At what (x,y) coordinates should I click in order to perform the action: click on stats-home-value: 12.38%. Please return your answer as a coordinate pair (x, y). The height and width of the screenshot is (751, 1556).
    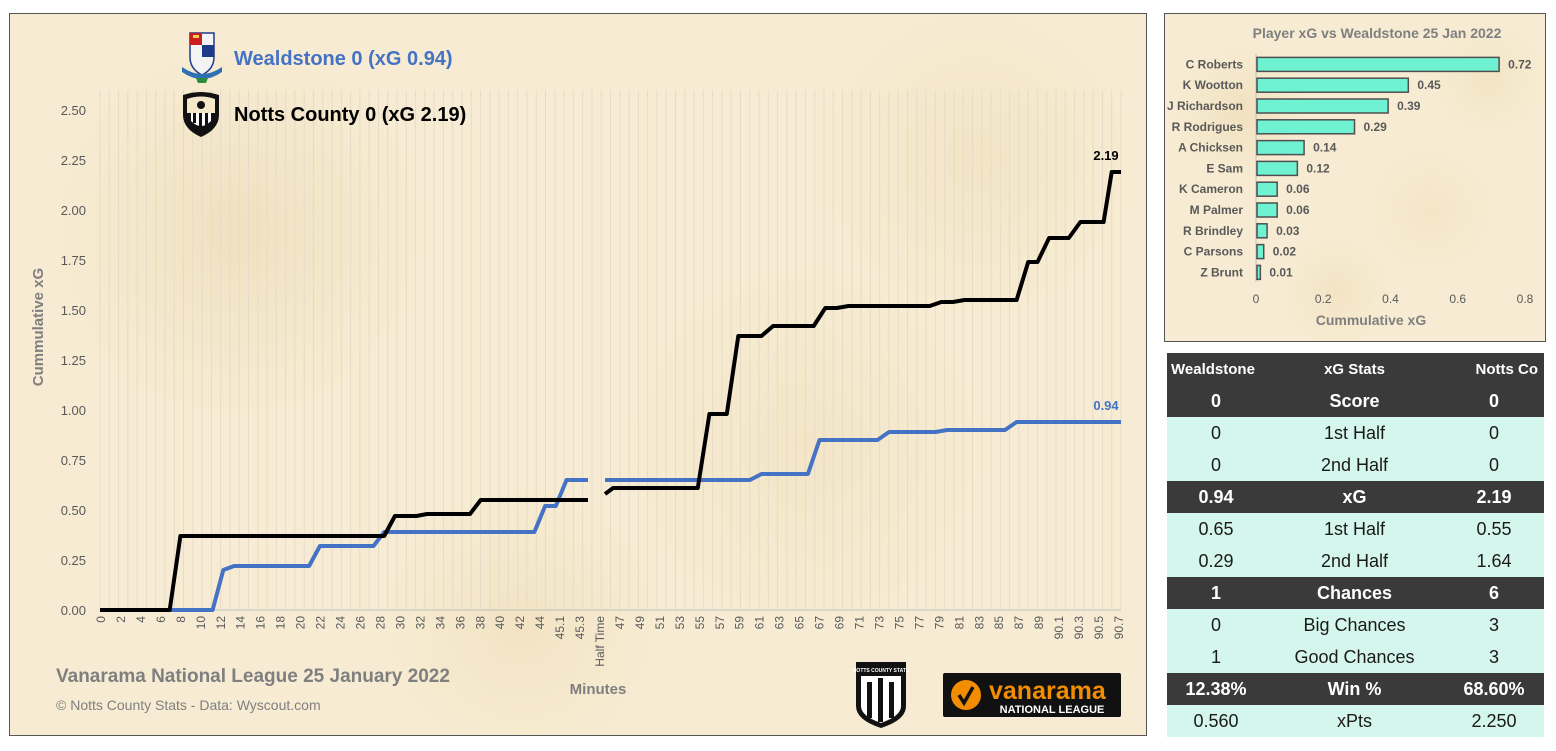
    Looking at the image, I should click on (1216, 689).